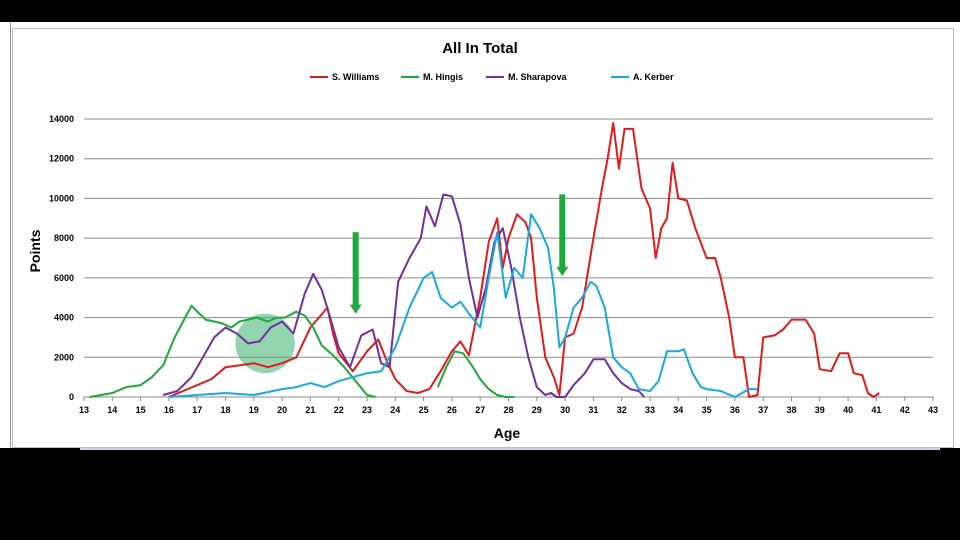  I want to click on x-tick-label: 38, so click(791, 410).